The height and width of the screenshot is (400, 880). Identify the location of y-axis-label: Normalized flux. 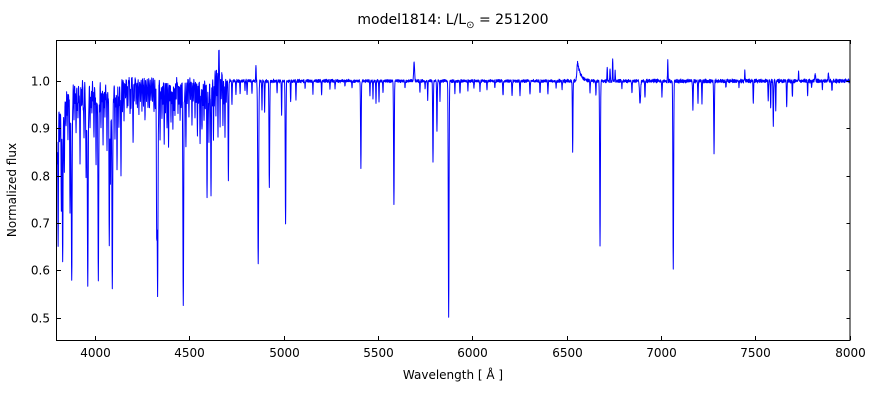
(12, 190).